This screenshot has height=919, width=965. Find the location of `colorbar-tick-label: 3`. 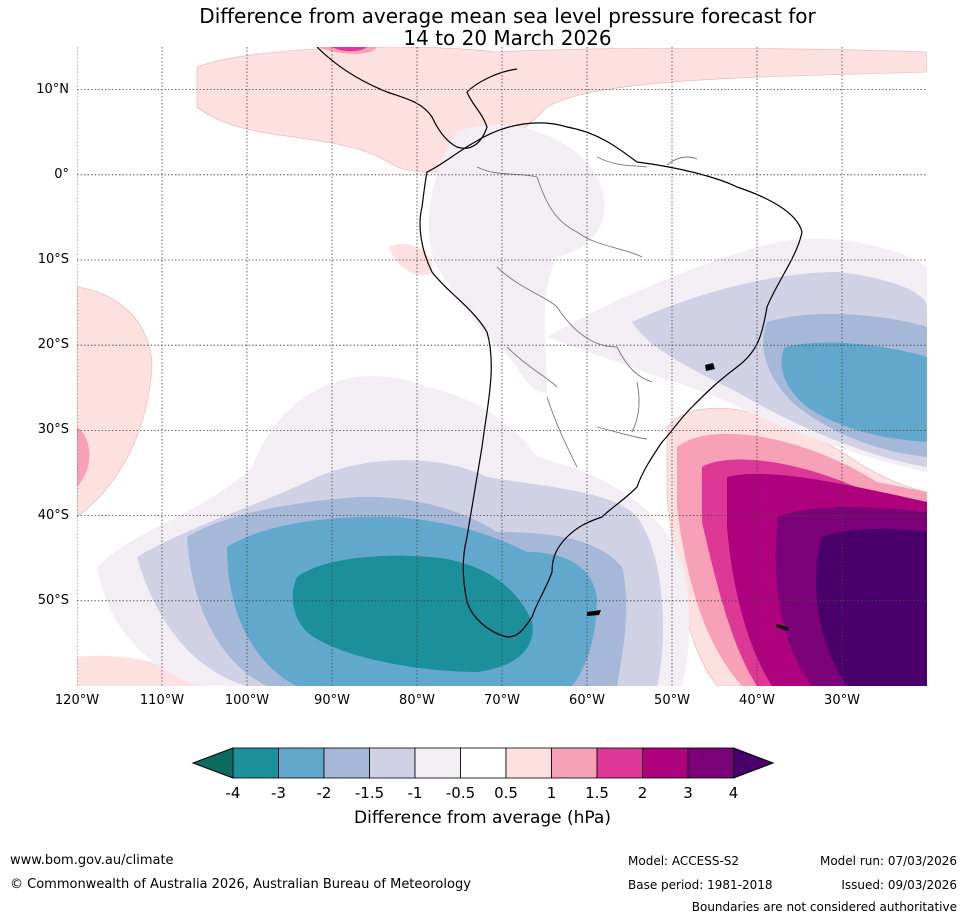

colorbar-tick-label: 3 is located at coordinates (688, 793).